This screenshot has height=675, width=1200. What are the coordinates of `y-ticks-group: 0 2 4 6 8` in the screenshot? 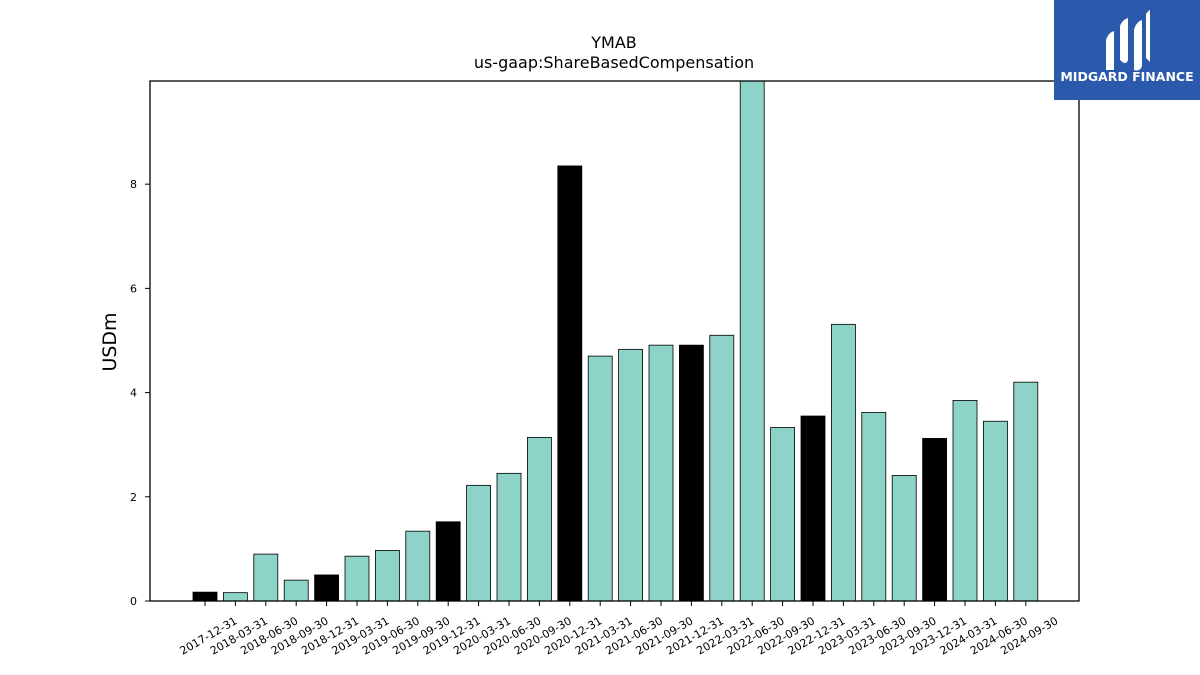 It's located at (140, 393).